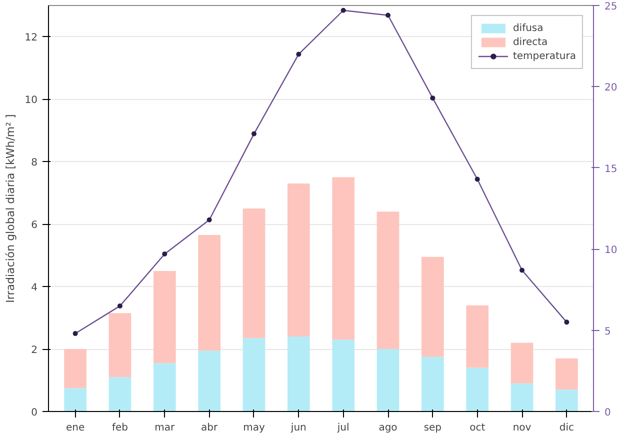 This screenshot has height=440, width=624. Describe the element at coordinates (298, 428) in the screenshot. I see `x-tick-label: jun` at that location.